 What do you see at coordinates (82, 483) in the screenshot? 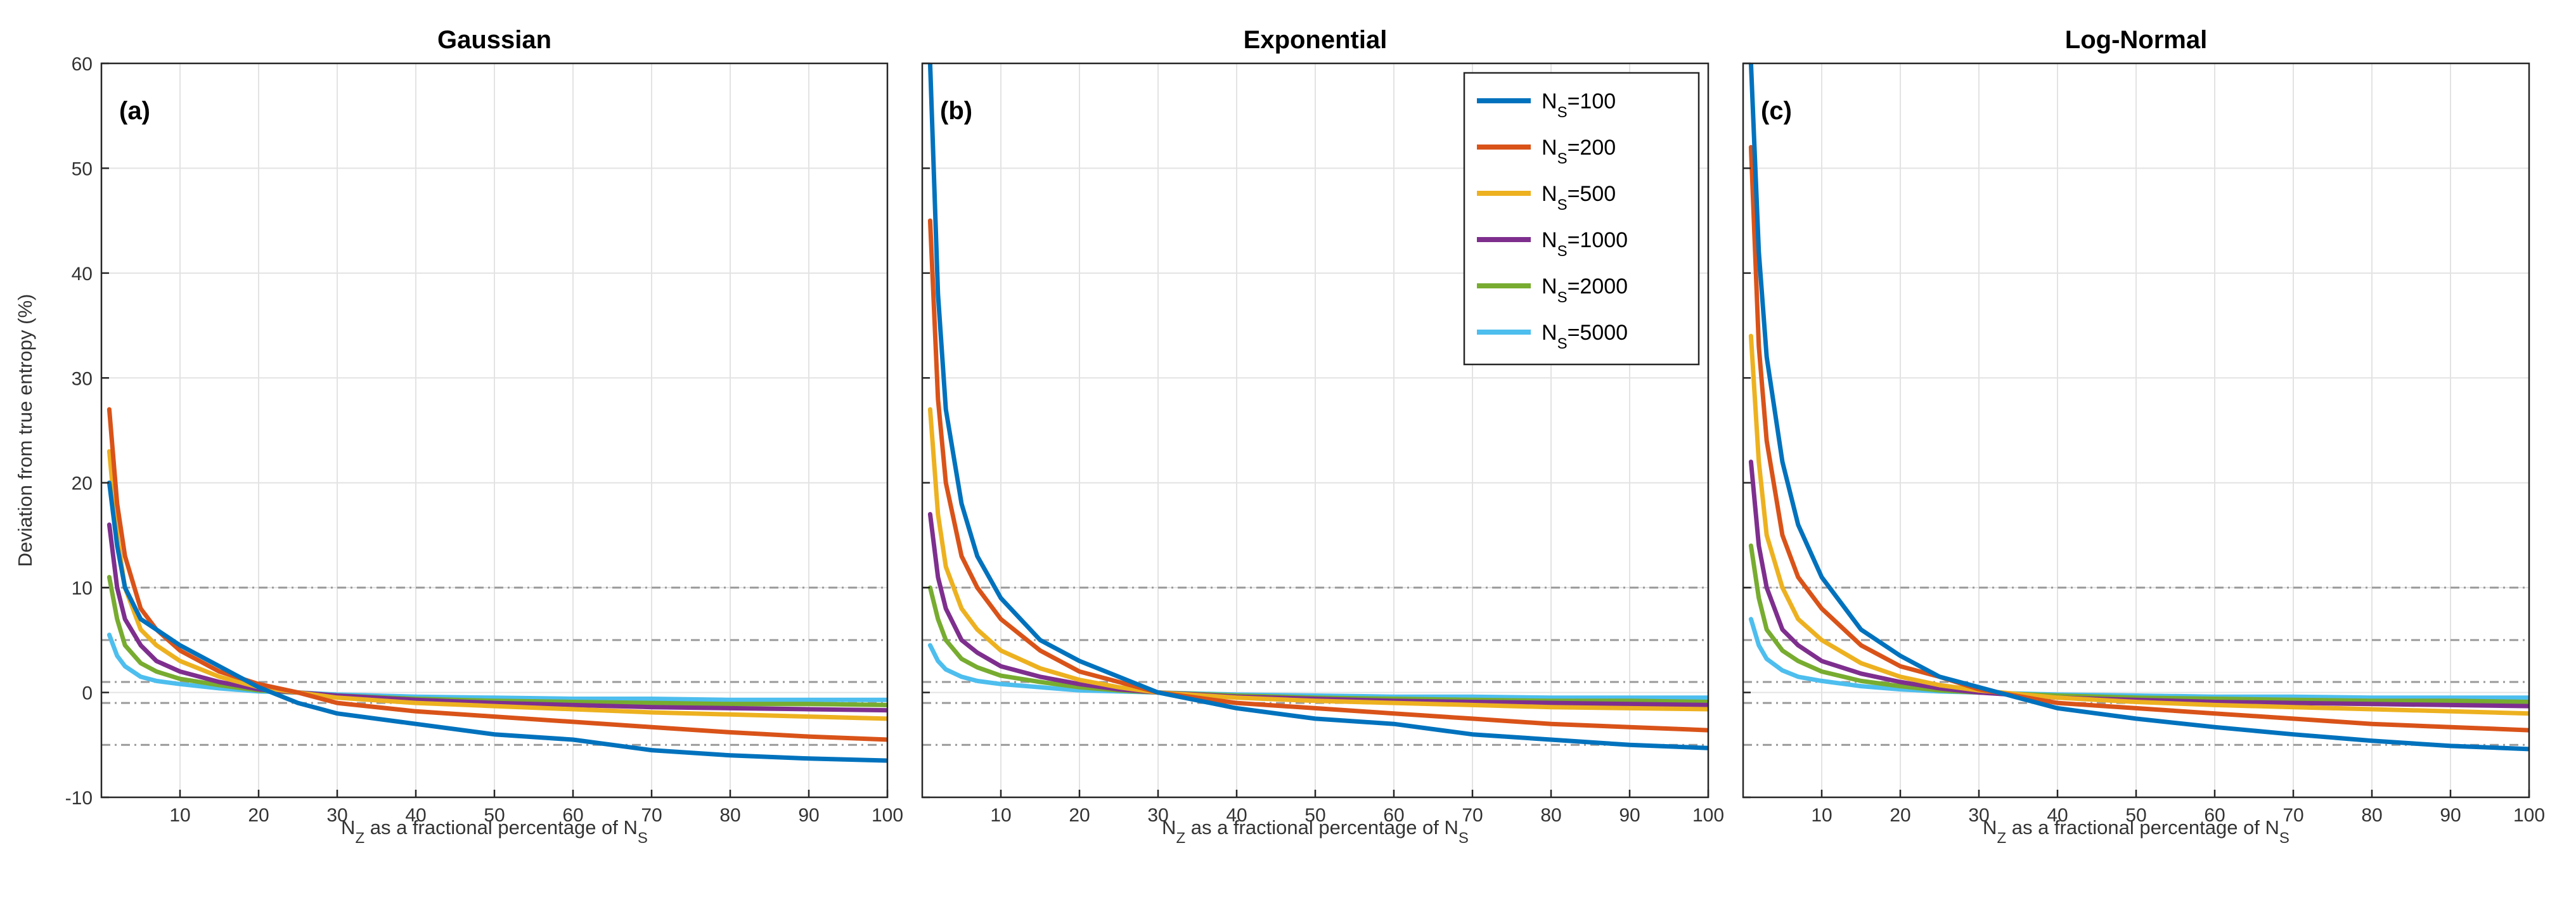
I see `y-tick-label: 20` at bounding box center [82, 483].